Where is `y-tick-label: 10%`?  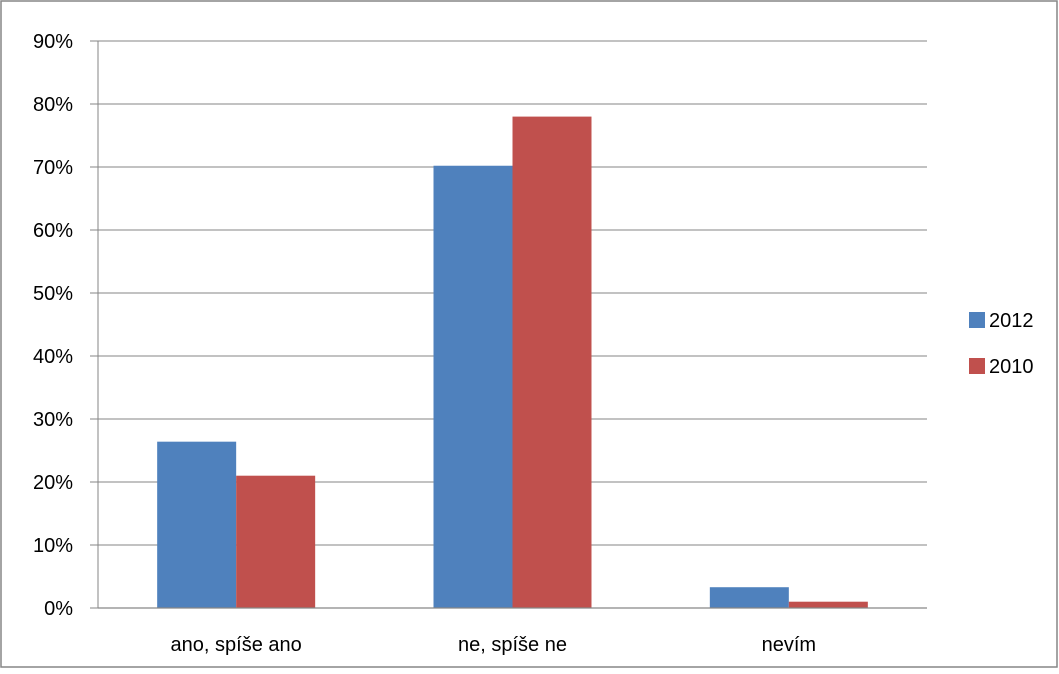 y-tick-label: 10% is located at coordinates (53, 546).